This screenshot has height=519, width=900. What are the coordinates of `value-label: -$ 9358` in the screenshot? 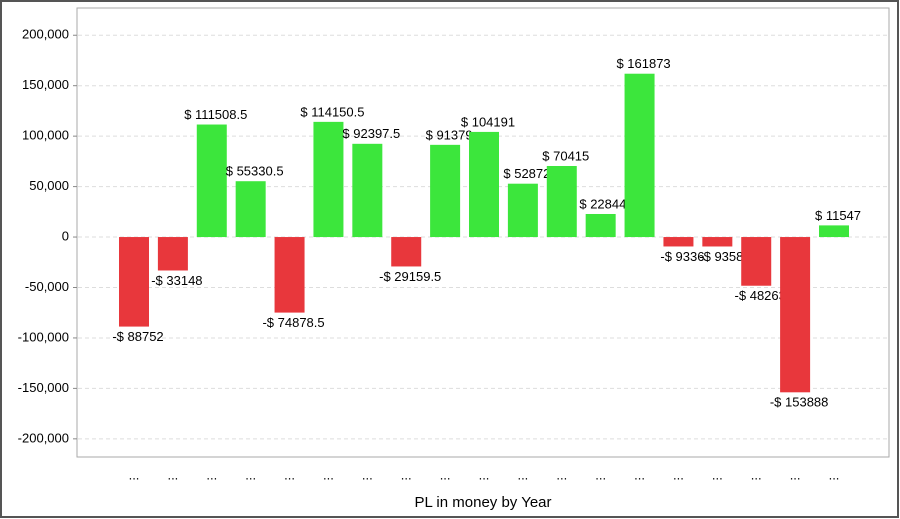 It's located at (721, 256).